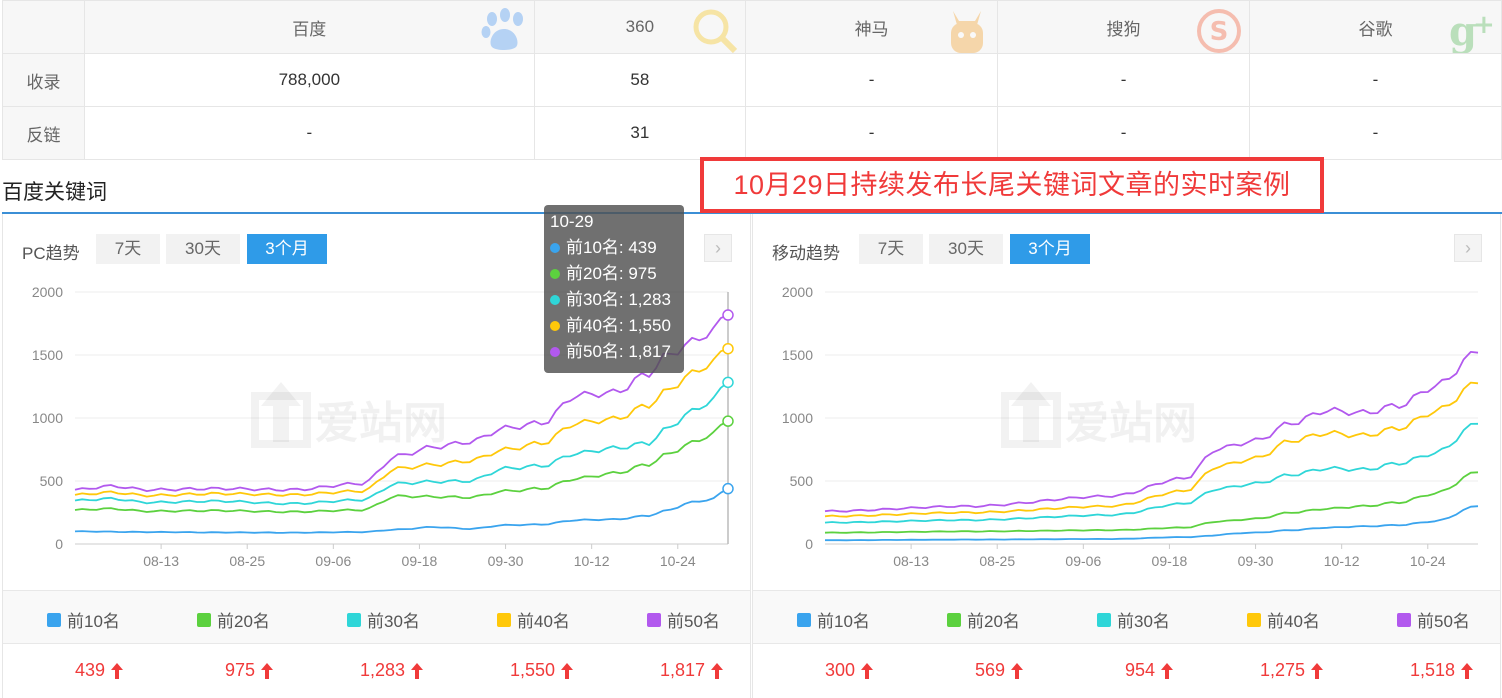 This screenshot has height=698, width=1502. I want to click on rank-count-text: 1,550, so click(532, 670).